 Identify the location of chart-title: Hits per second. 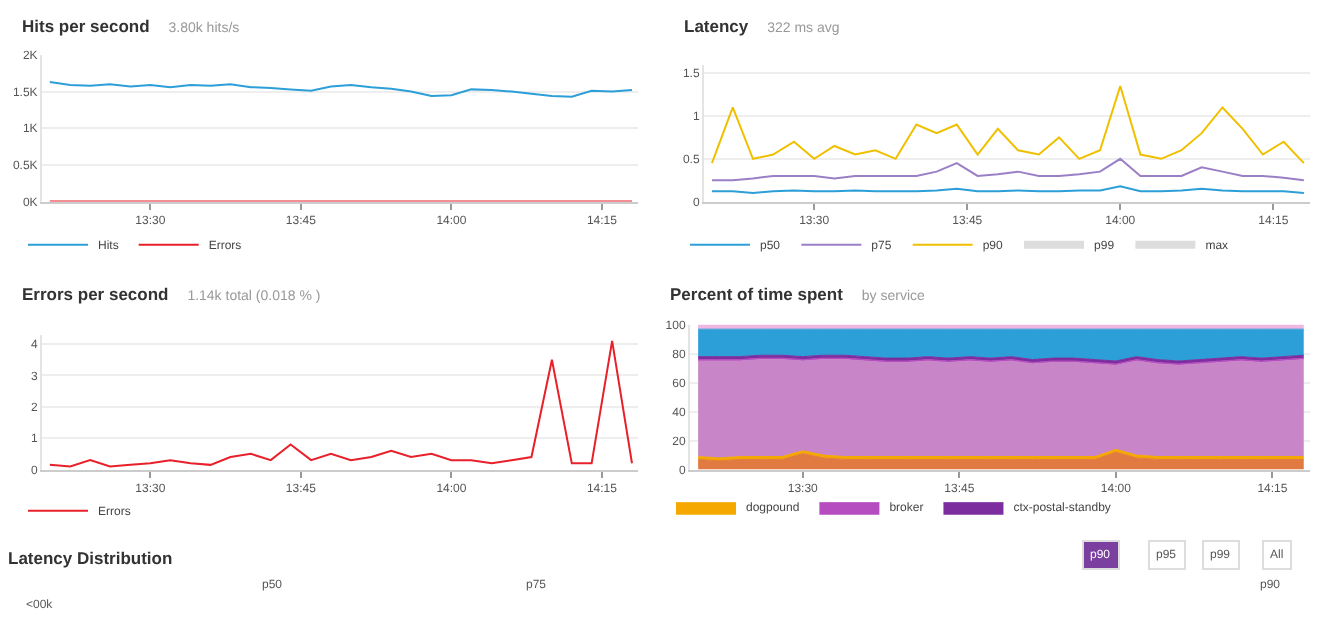
(86, 26).